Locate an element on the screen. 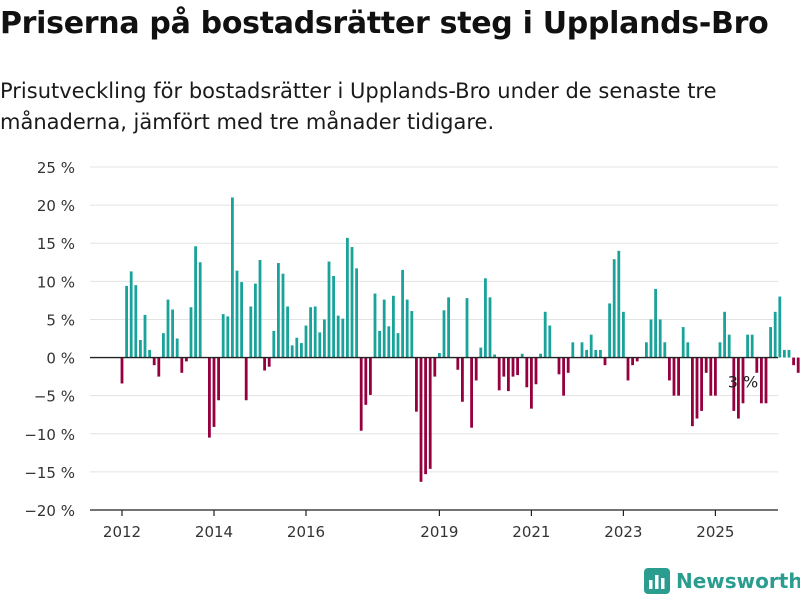 This screenshot has width=800, height=600. brand-name: Newsworthy is located at coordinates (738, 581).